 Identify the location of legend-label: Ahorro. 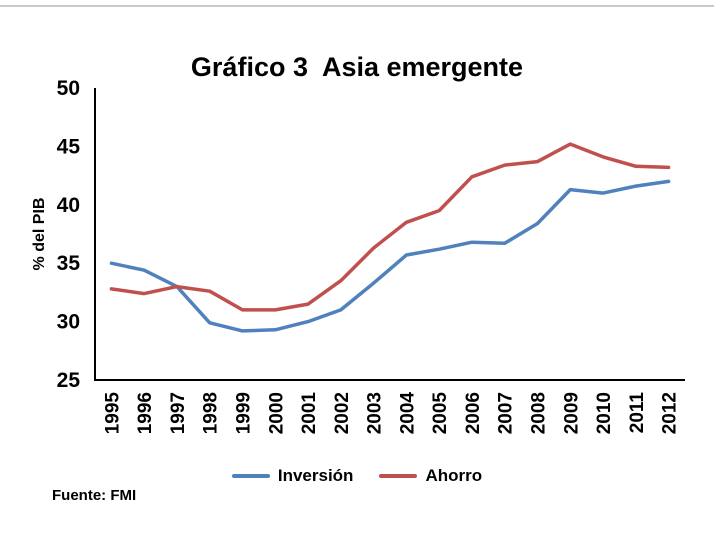
(454, 475).